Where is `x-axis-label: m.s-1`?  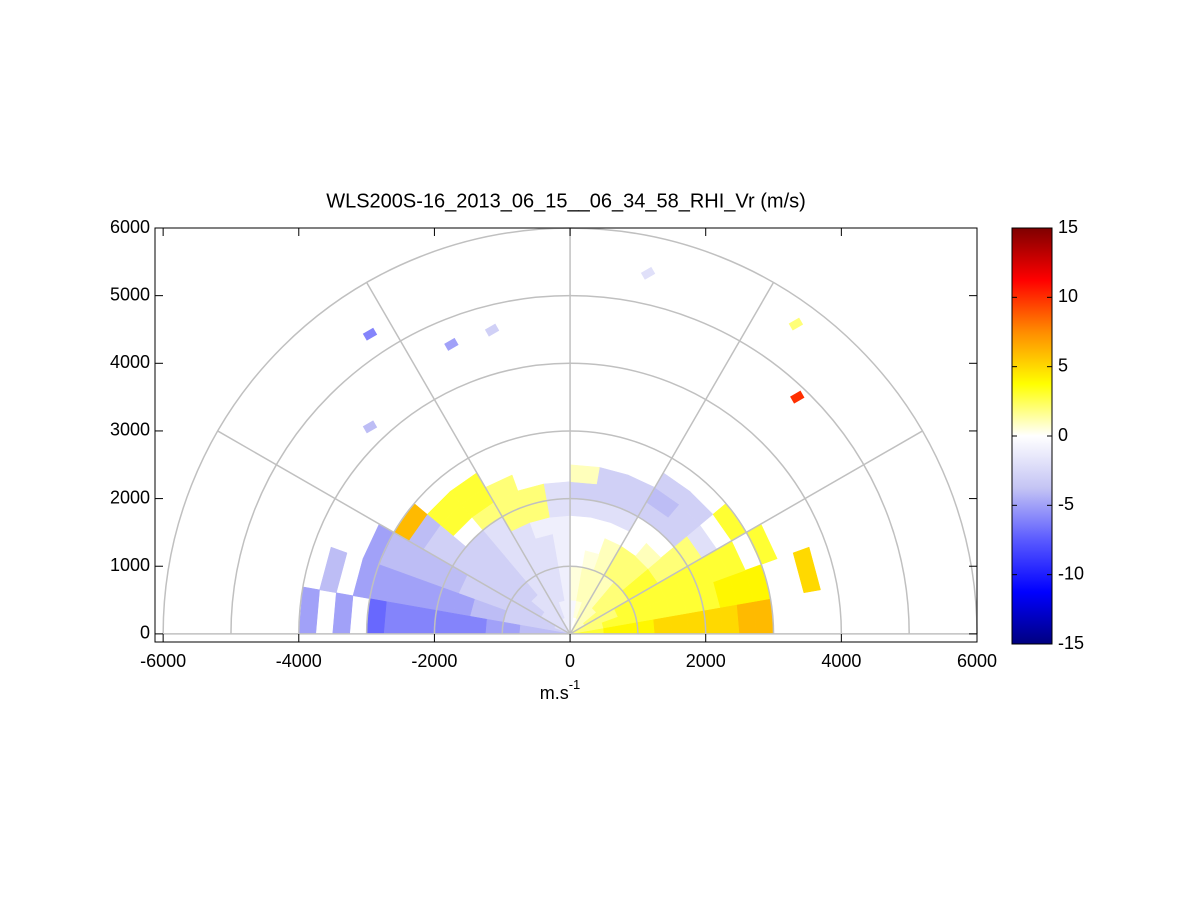
x-axis-label: m.s-1 is located at coordinates (560, 689).